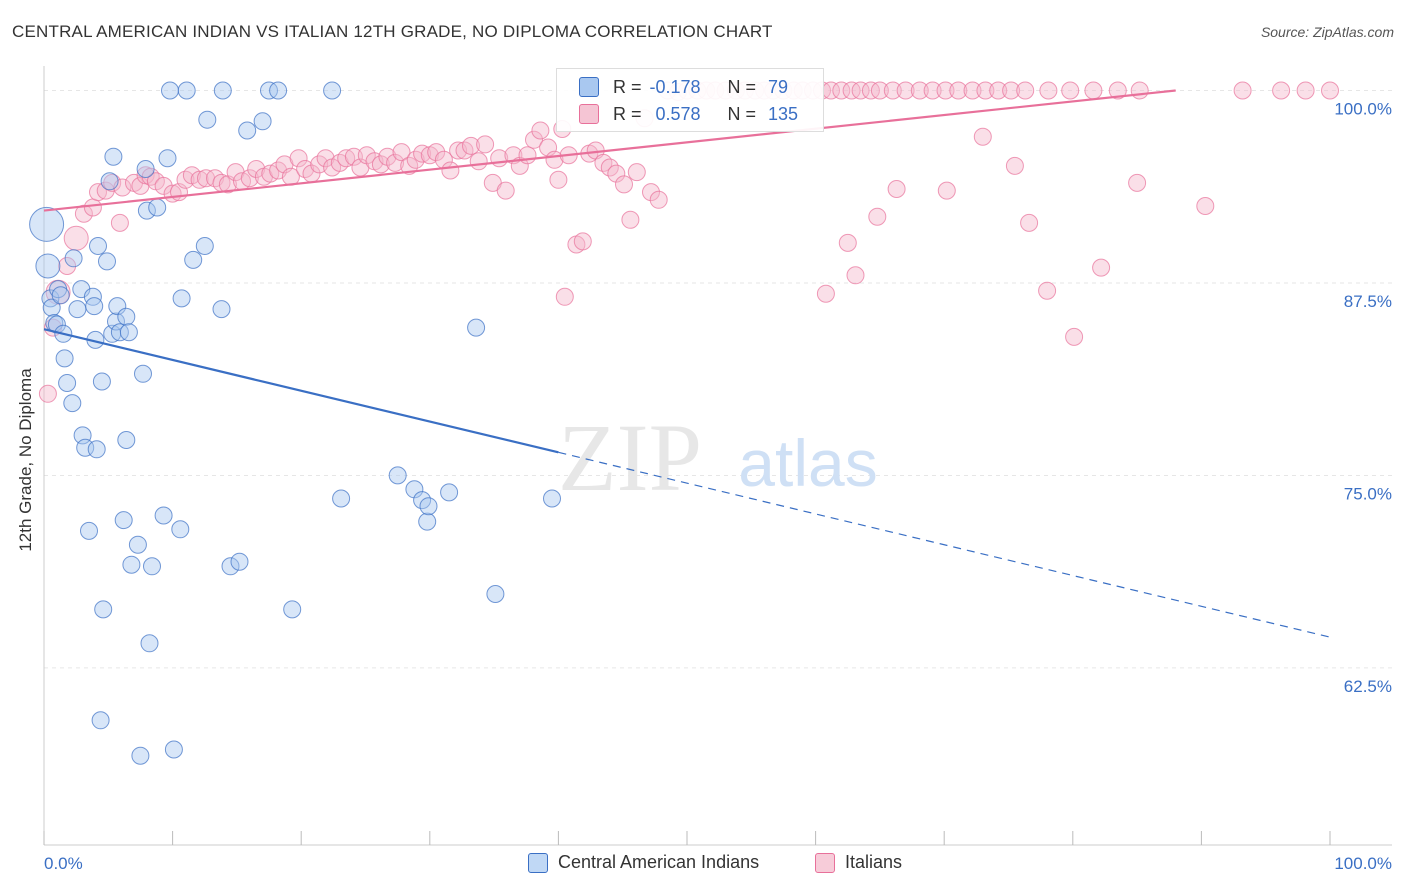  I want to click on n-value: 79, so click(778, 86).